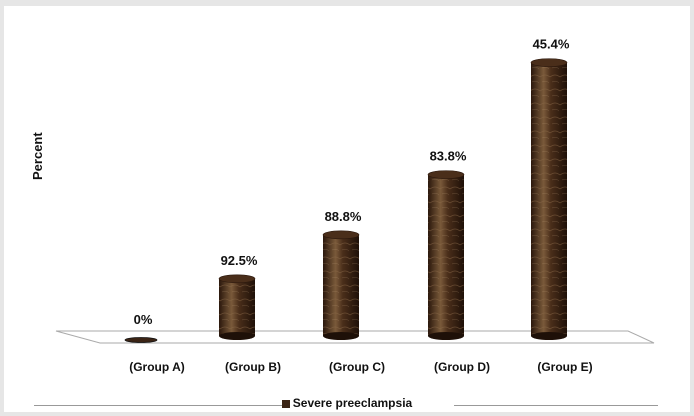 The width and height of the screenshot is (694, 416). Describe the element at coordinates (158, 405) in the screenshot. I see `legend-divider-left` at that location.